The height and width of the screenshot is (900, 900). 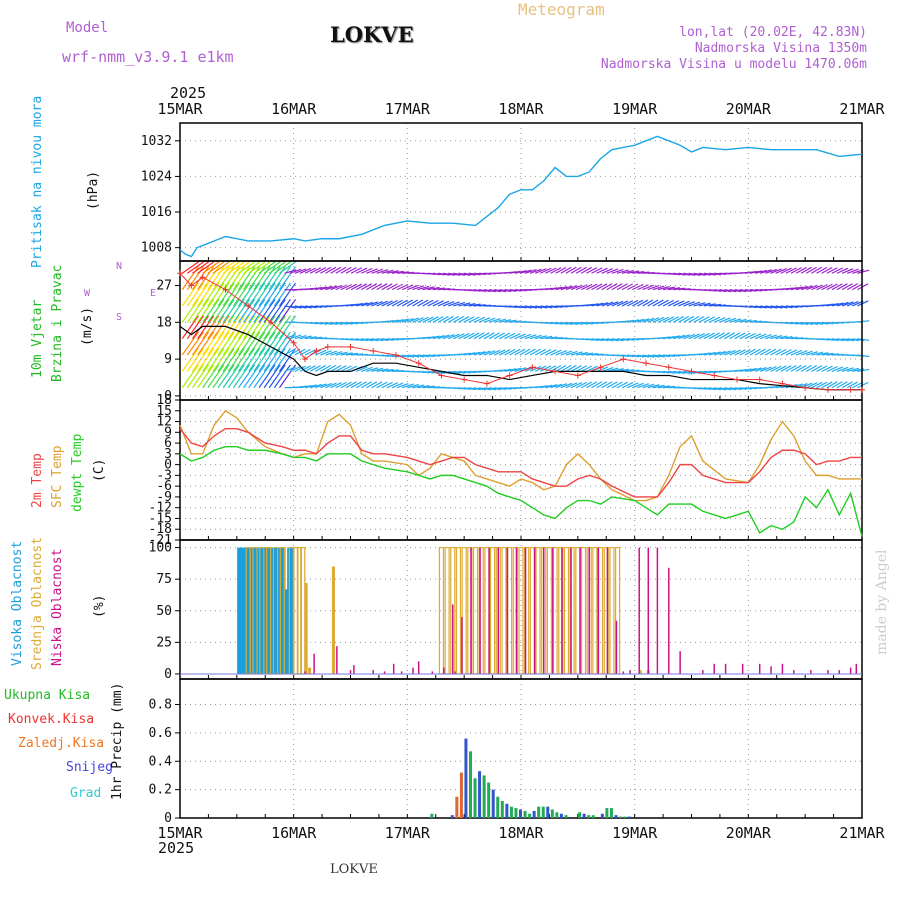 What do you see at coordinates (249, 610) in the screenshot?
I see `cloud-bar-high` at bounding box center [249, 610].